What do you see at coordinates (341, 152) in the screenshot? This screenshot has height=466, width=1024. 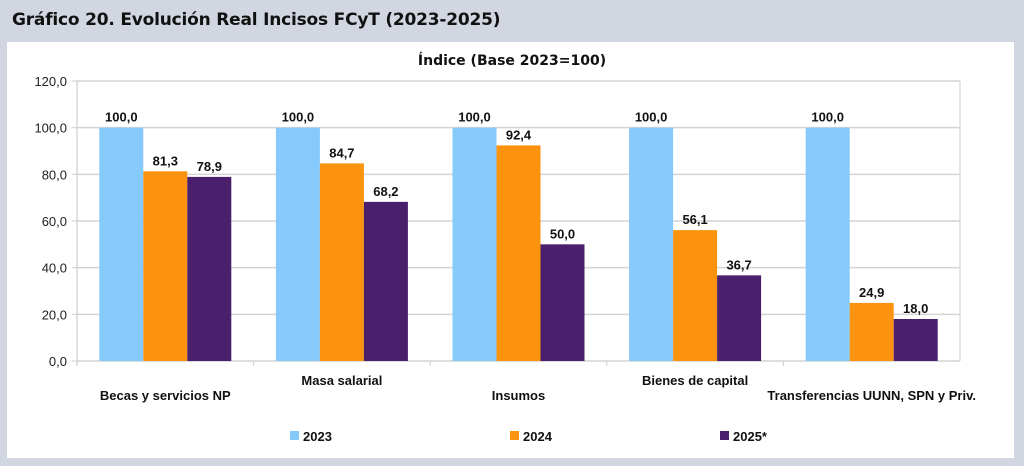 I see `data-label: 84,7` at bounding box center [341, 152].